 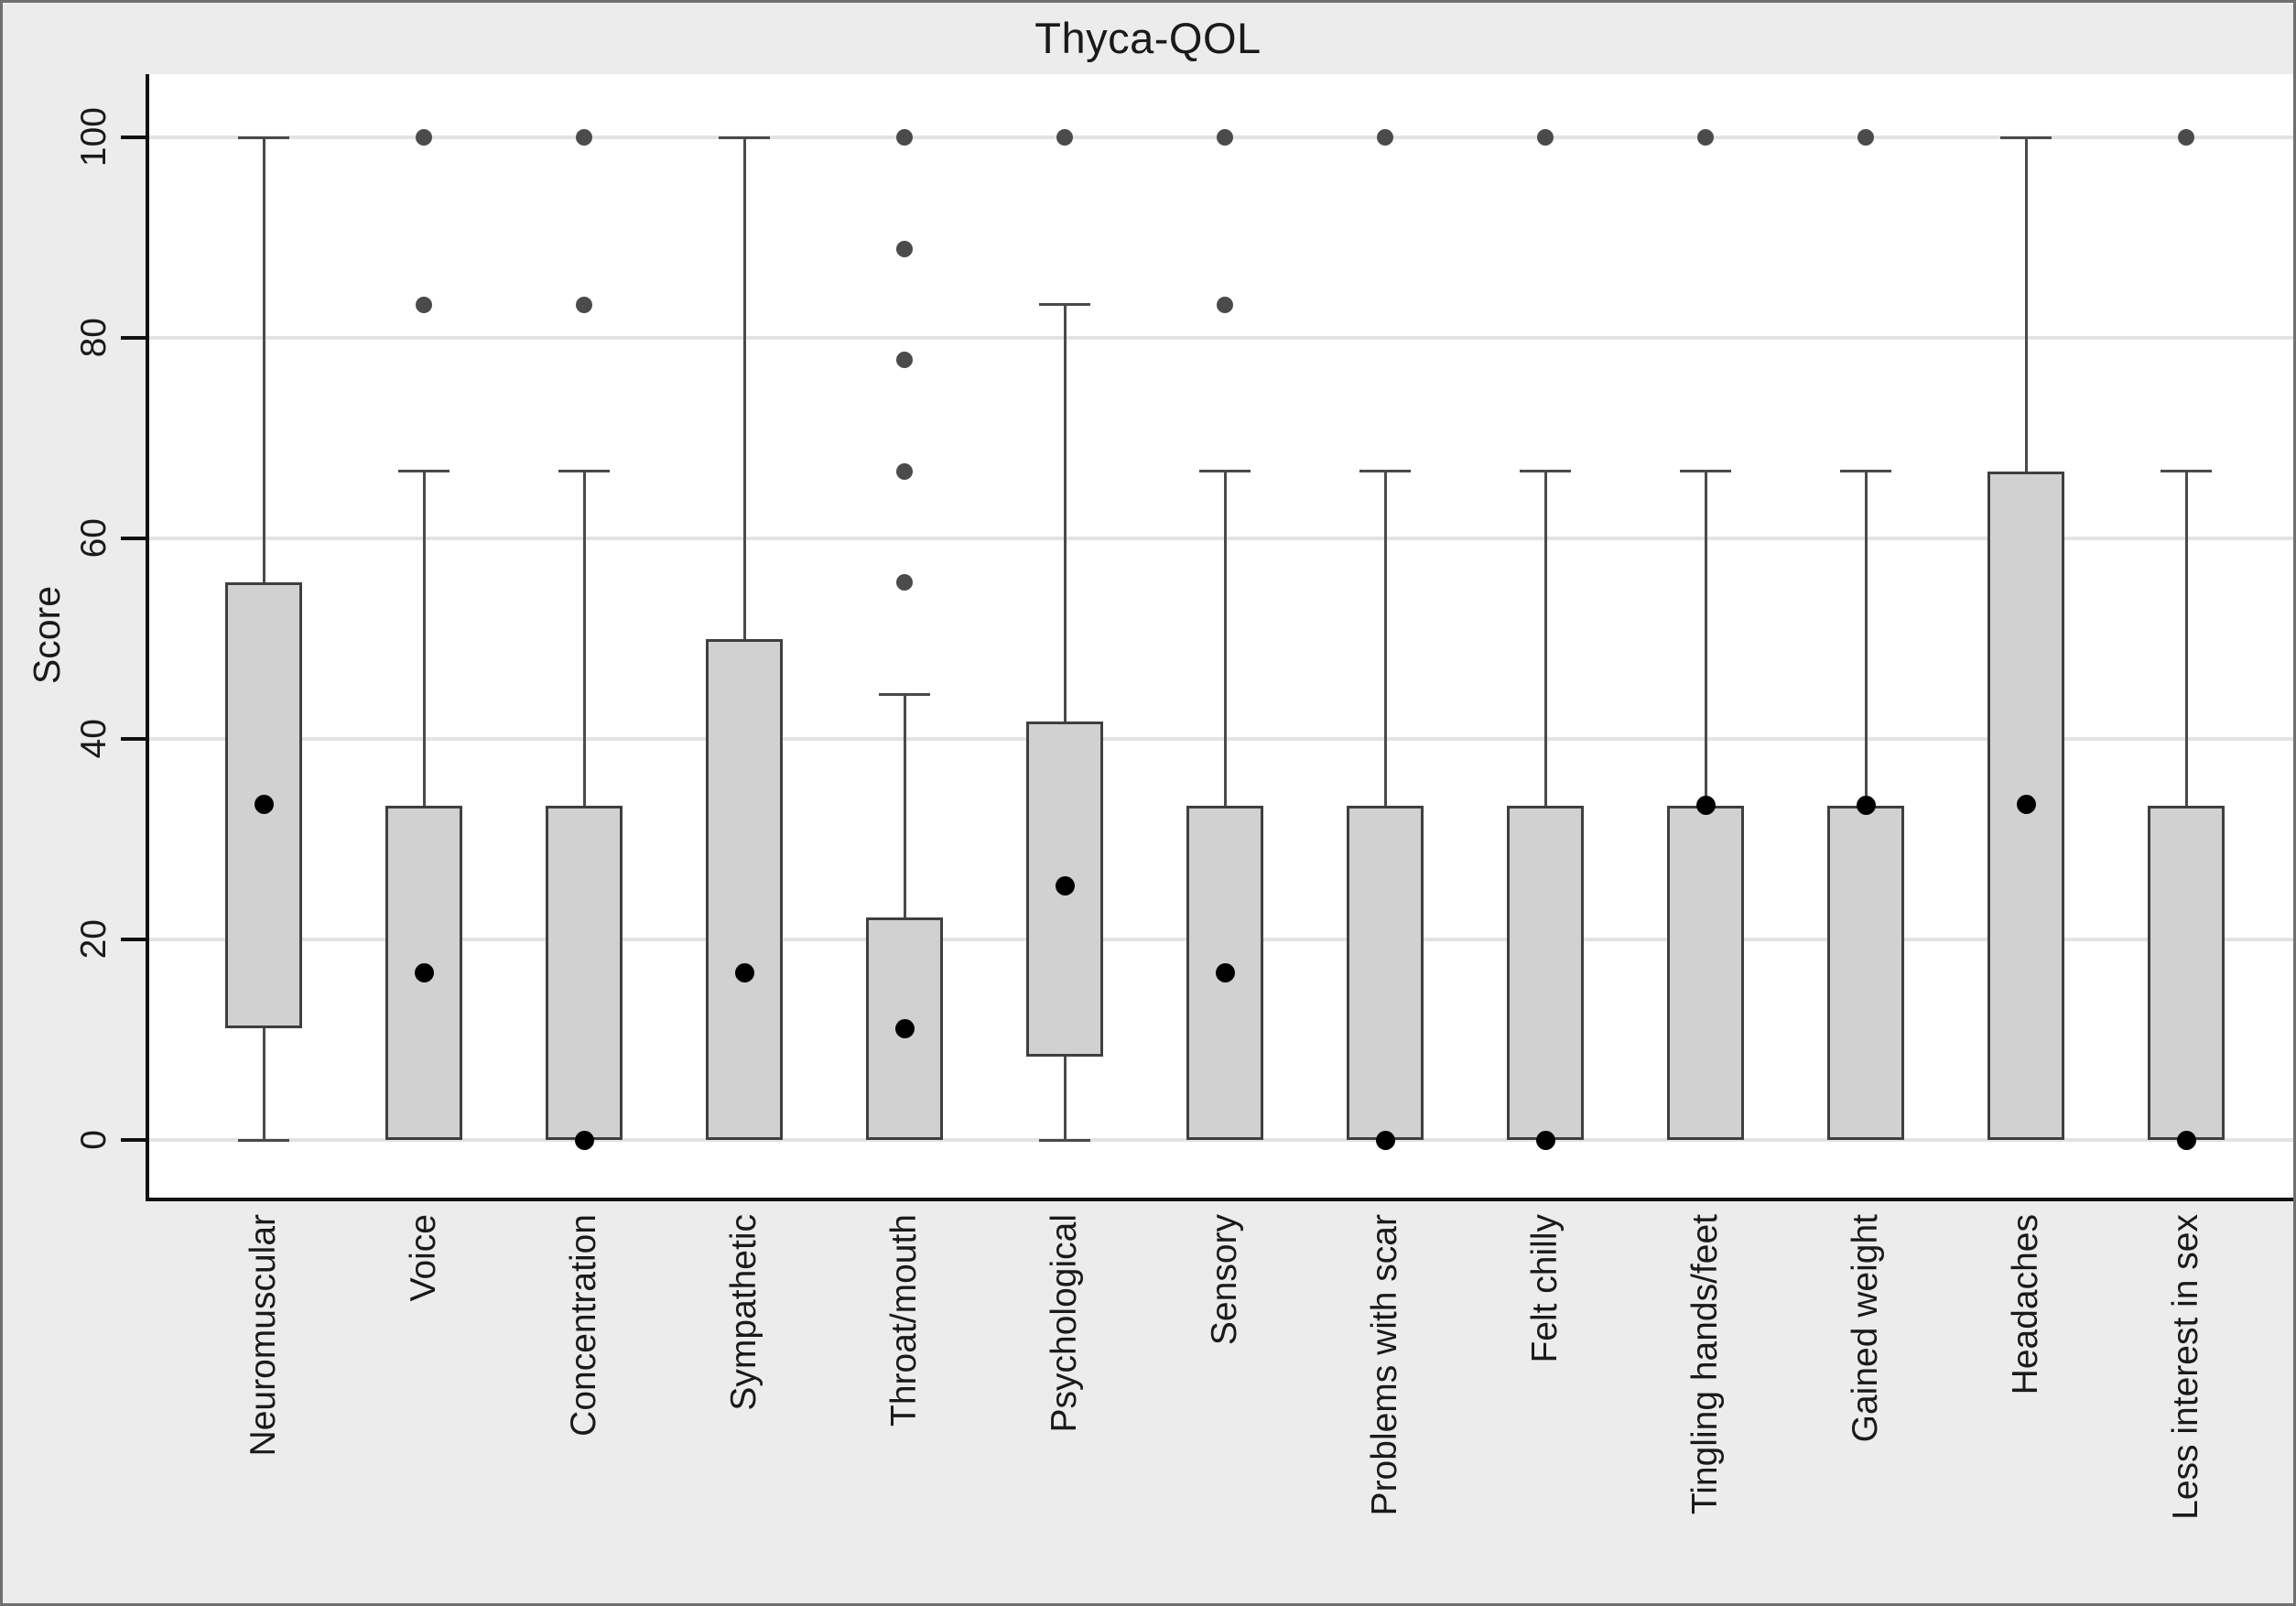 What do you see at coordinates (1384, 1365) in the screenshot?
I see `x-tick-label-text: Problems with scar` at bounding box center [1384, 1365].